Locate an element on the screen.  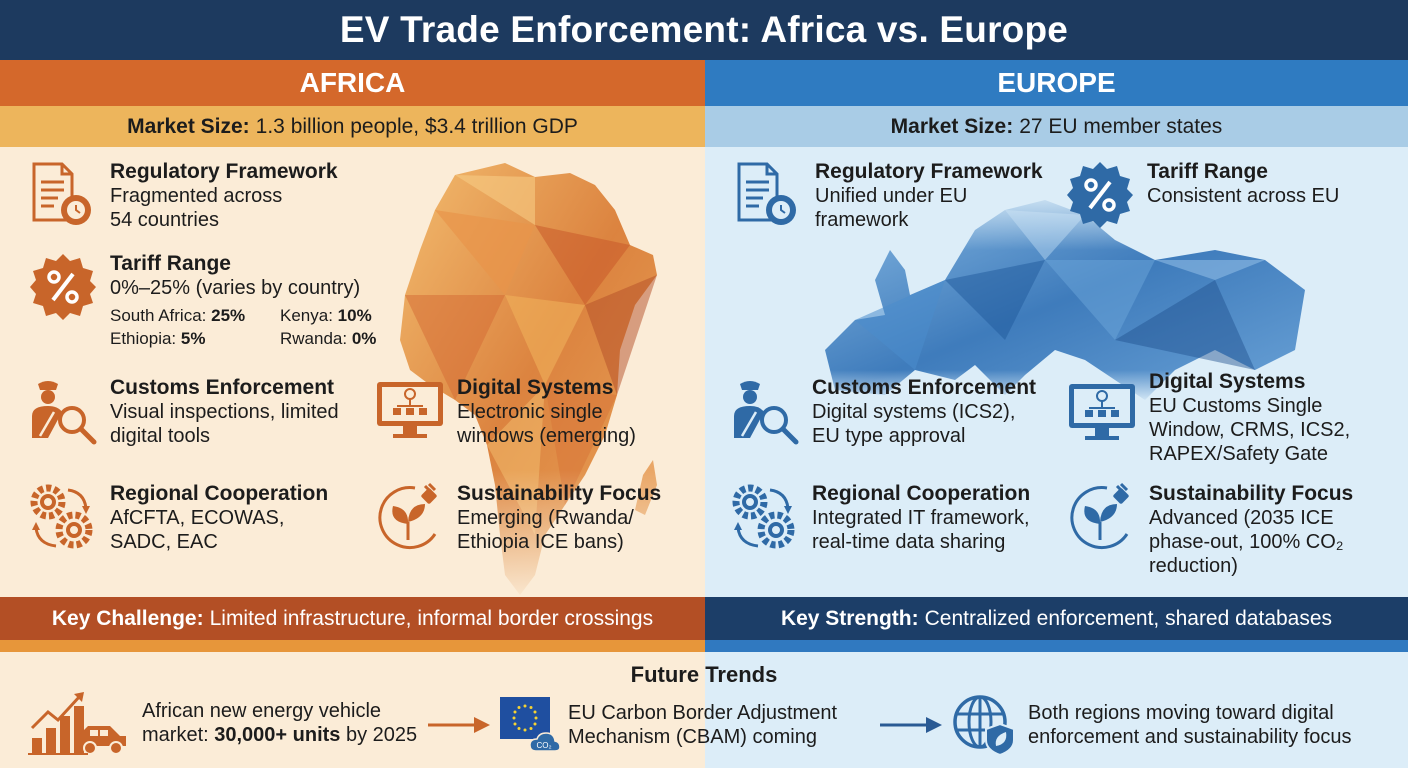
tariff-country: Kenya: 10% is located at coordinates (326, 315).